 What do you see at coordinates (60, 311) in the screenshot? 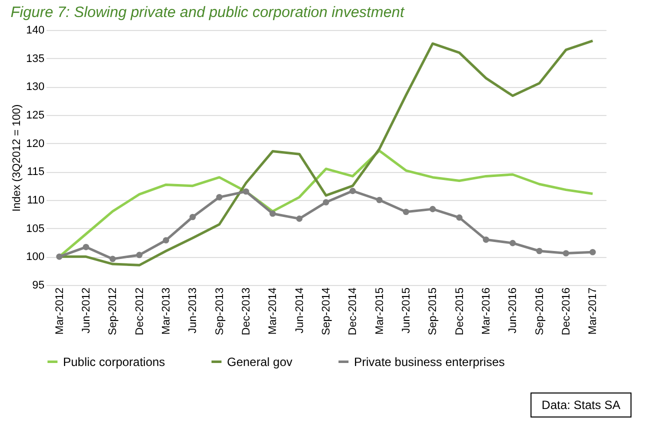
I see `x-tick-label: Mar-2012` at bounding box center [60, 311].